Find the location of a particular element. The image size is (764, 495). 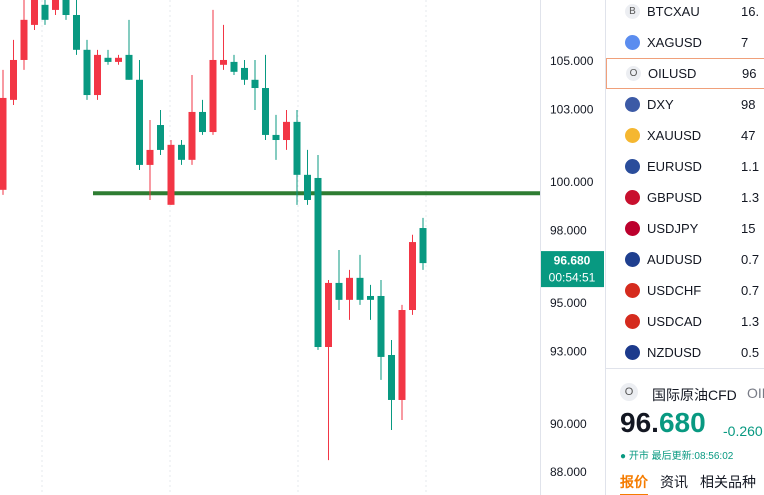

tab: 相关品种 is located at coordinates (728, 482).